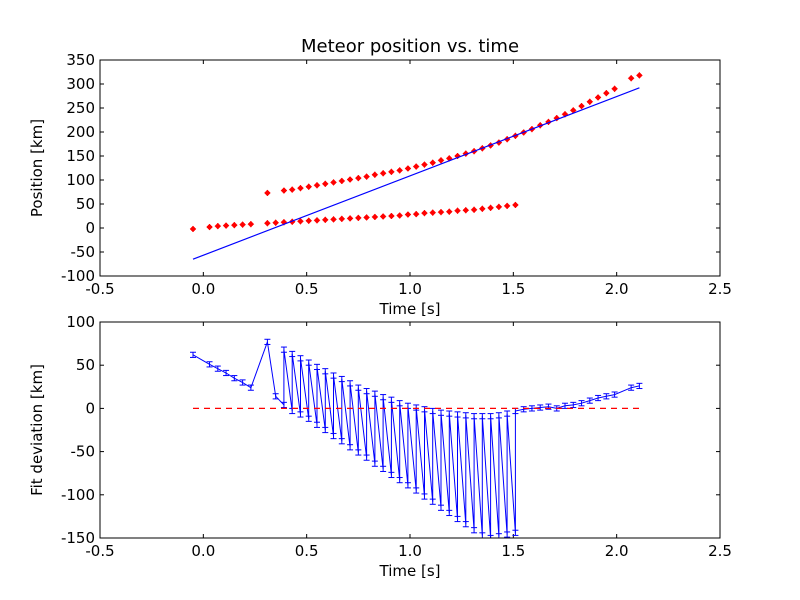  What do you see at coordinates (410, 46) in the screenshot?
I see `chart-title: Meteor position vs. time` at bounding box center [410, 46].